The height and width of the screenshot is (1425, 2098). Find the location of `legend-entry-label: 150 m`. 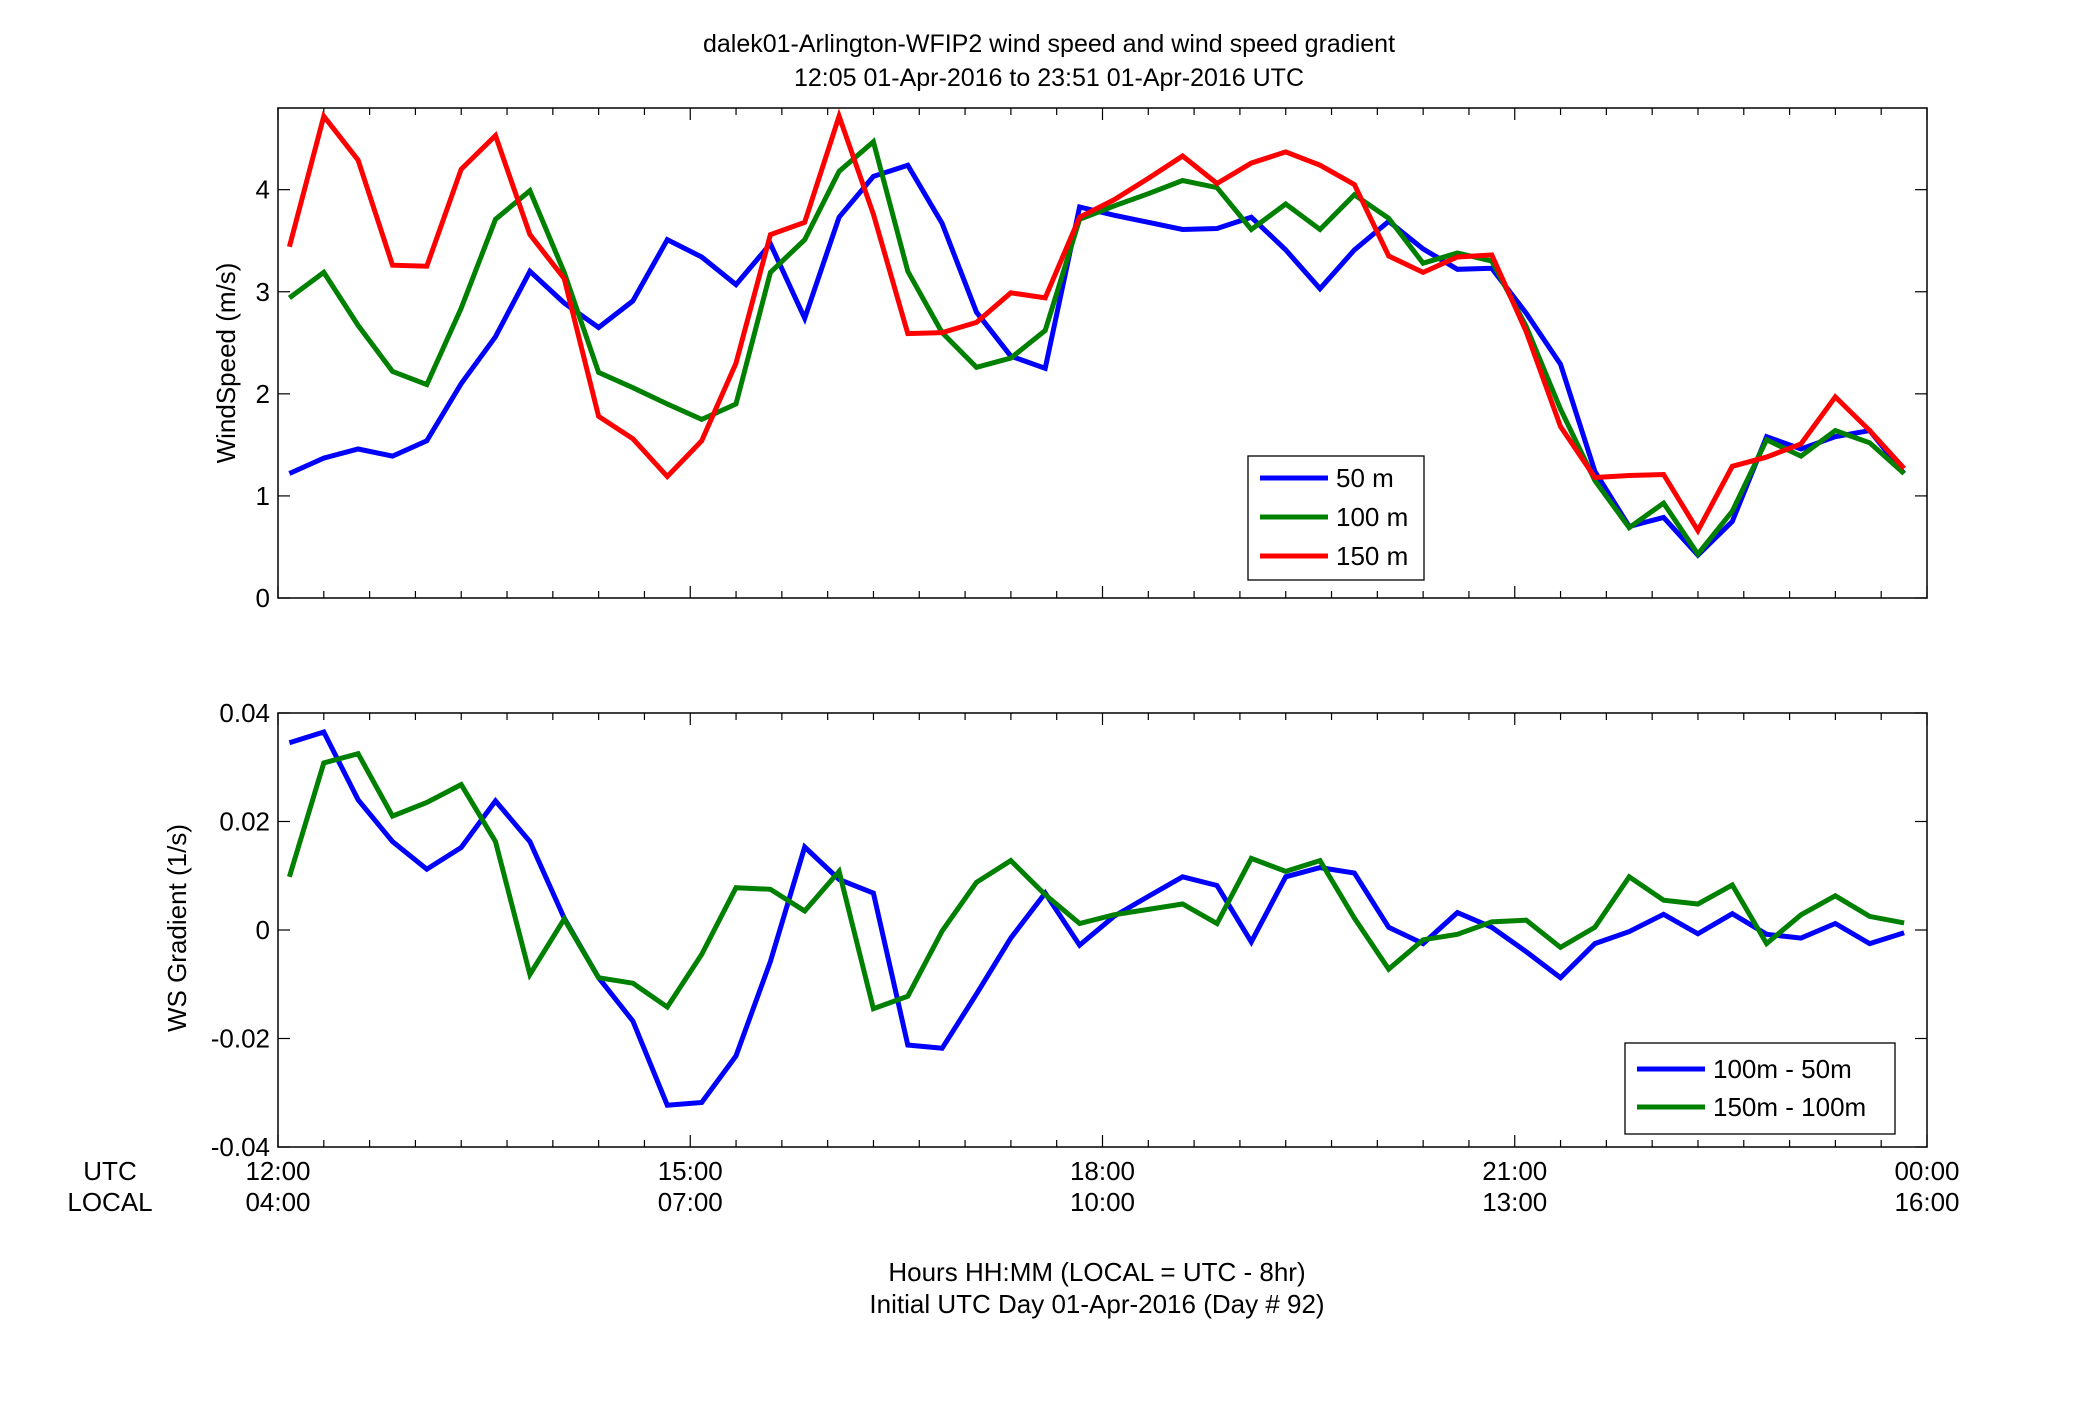

legend-entry-label: 150 m is located at coordinates (1372, 556).